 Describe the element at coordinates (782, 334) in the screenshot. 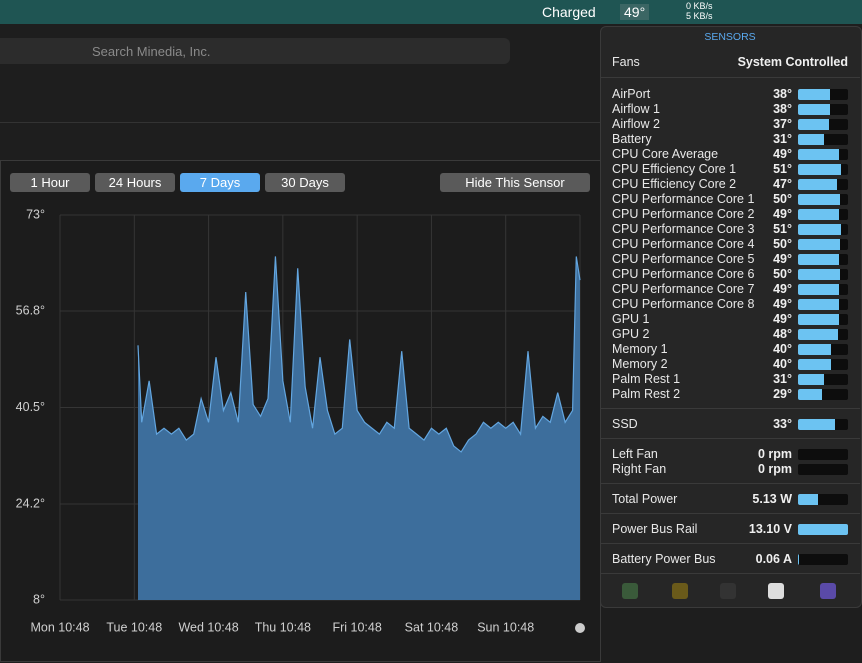

I see `sensor-value: 48°` at that location.